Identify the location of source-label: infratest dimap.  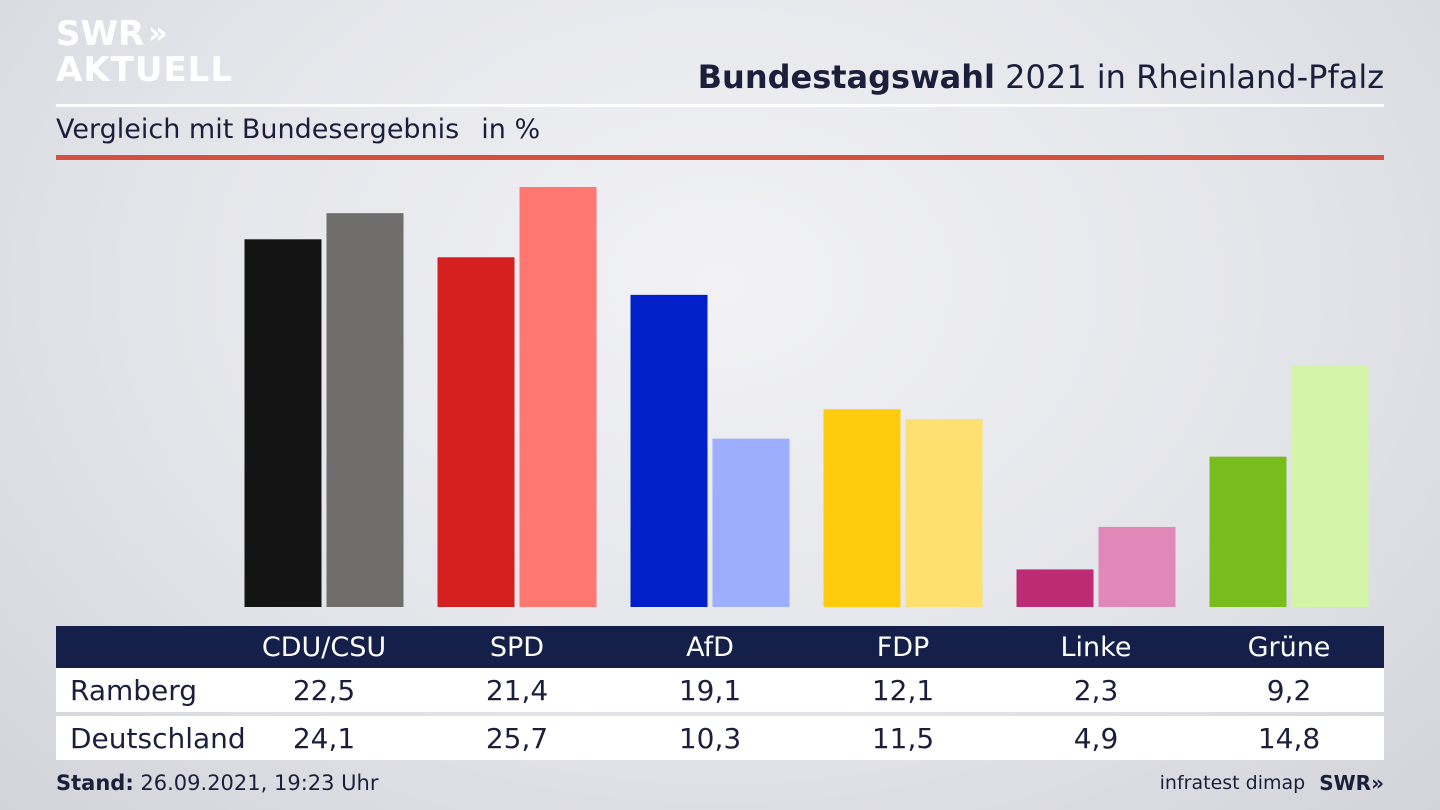
(1232, 783).